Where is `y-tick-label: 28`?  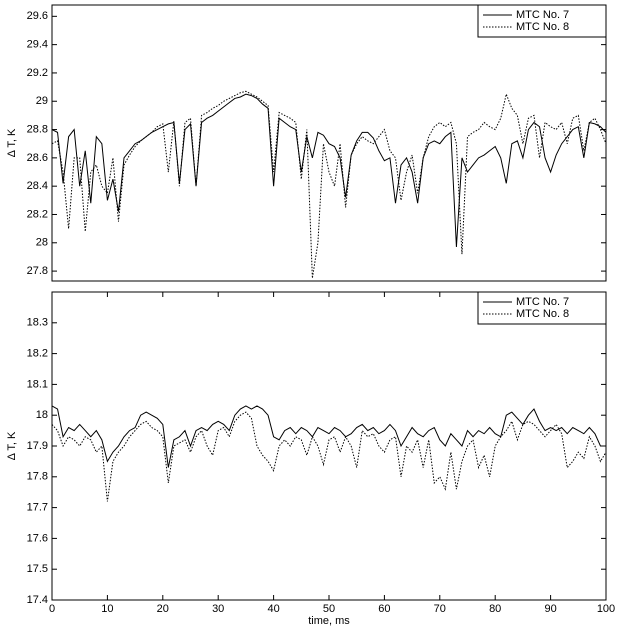 y-tick-label: 28 is located at coordinates (42, 243).